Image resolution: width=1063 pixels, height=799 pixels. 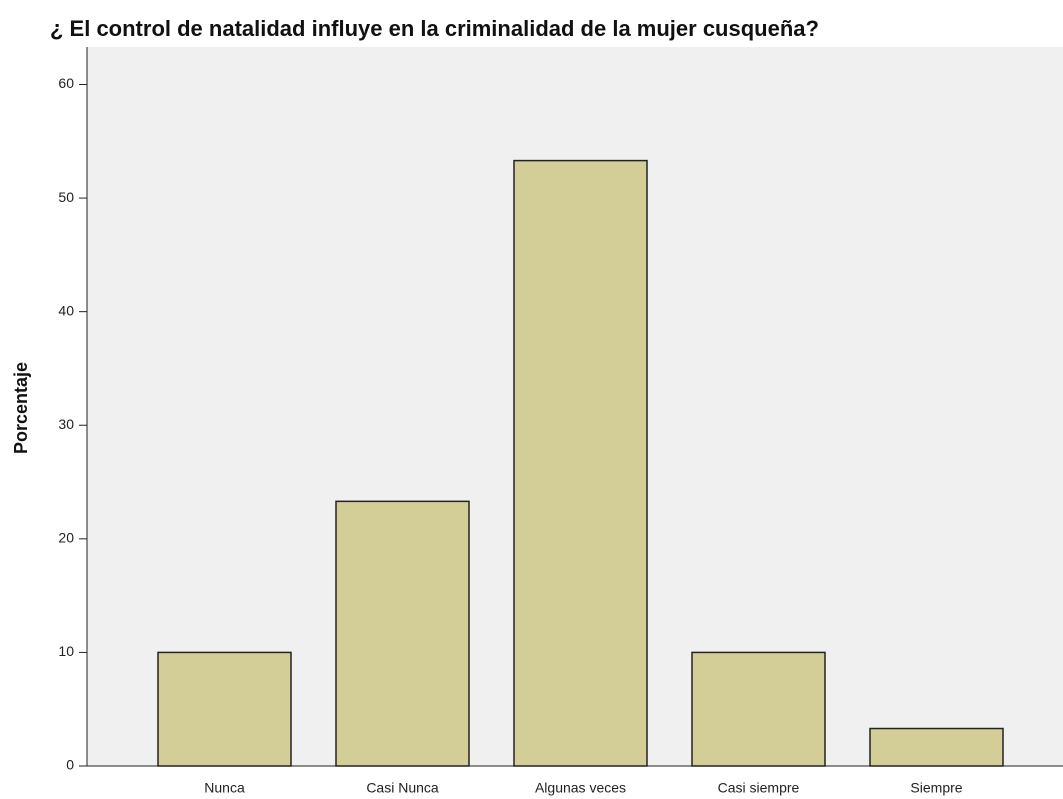 What do you see at coordinates (66, 310) in the screenshot?
I see `y-tick-label: 40` at bounding box center [66, 310].